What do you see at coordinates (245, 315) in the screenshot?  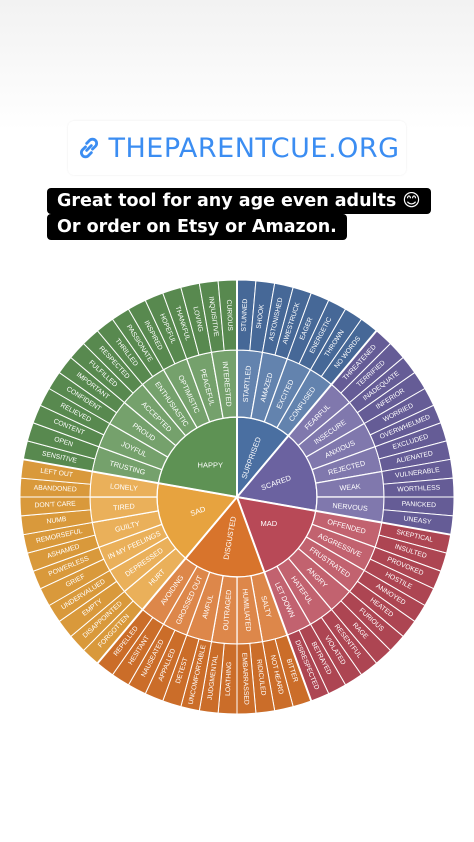 I see `outer-label-surprised: STUNNED` at bounding box center [245, 315].